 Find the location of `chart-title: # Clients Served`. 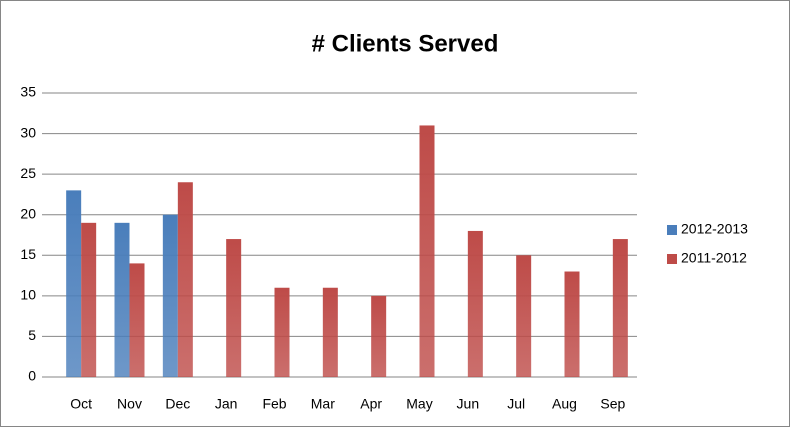

chart-title: # Clients Served is located at coordinates (405, 43).